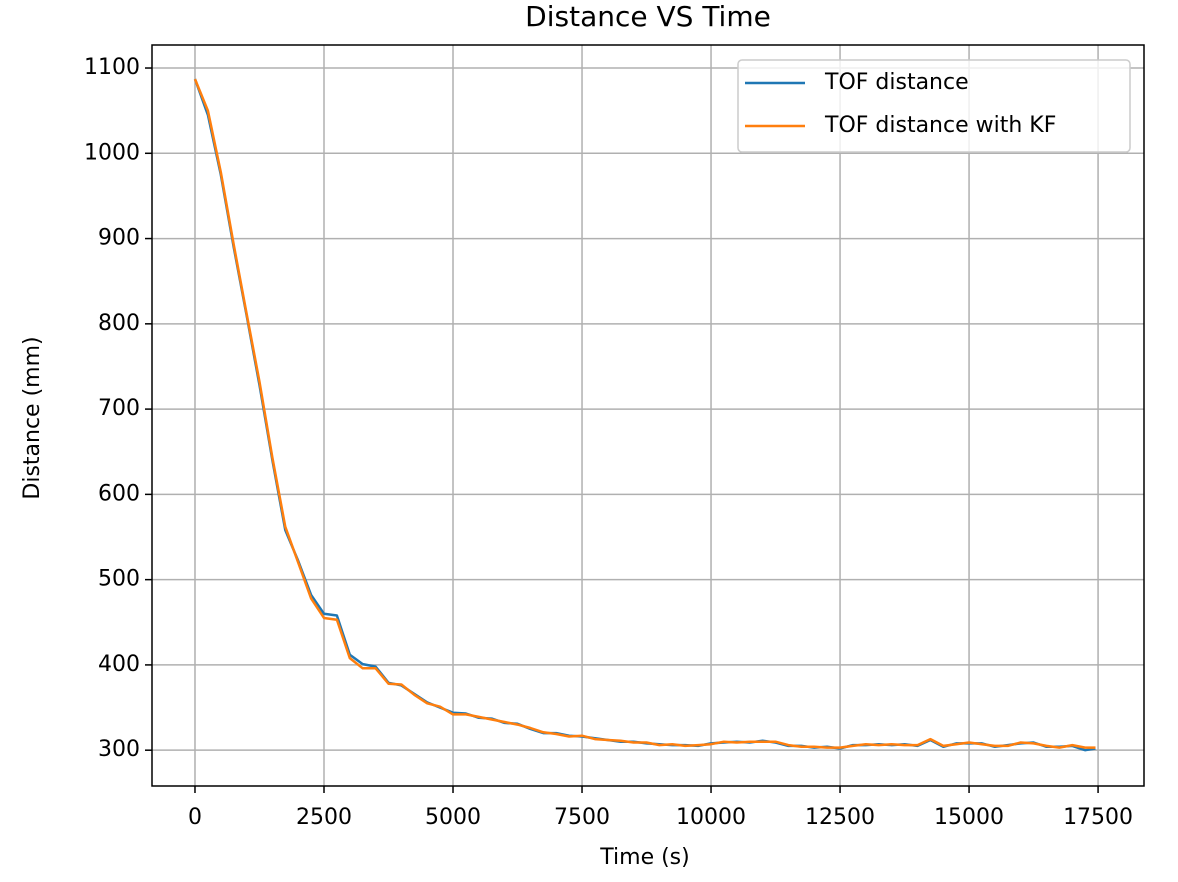 The image size is (1178, 882). What do you see at coordinates (940, 125) in the screenshot?
I see `legend-label: TOF distance with KF` at bounding box center [940, 125].